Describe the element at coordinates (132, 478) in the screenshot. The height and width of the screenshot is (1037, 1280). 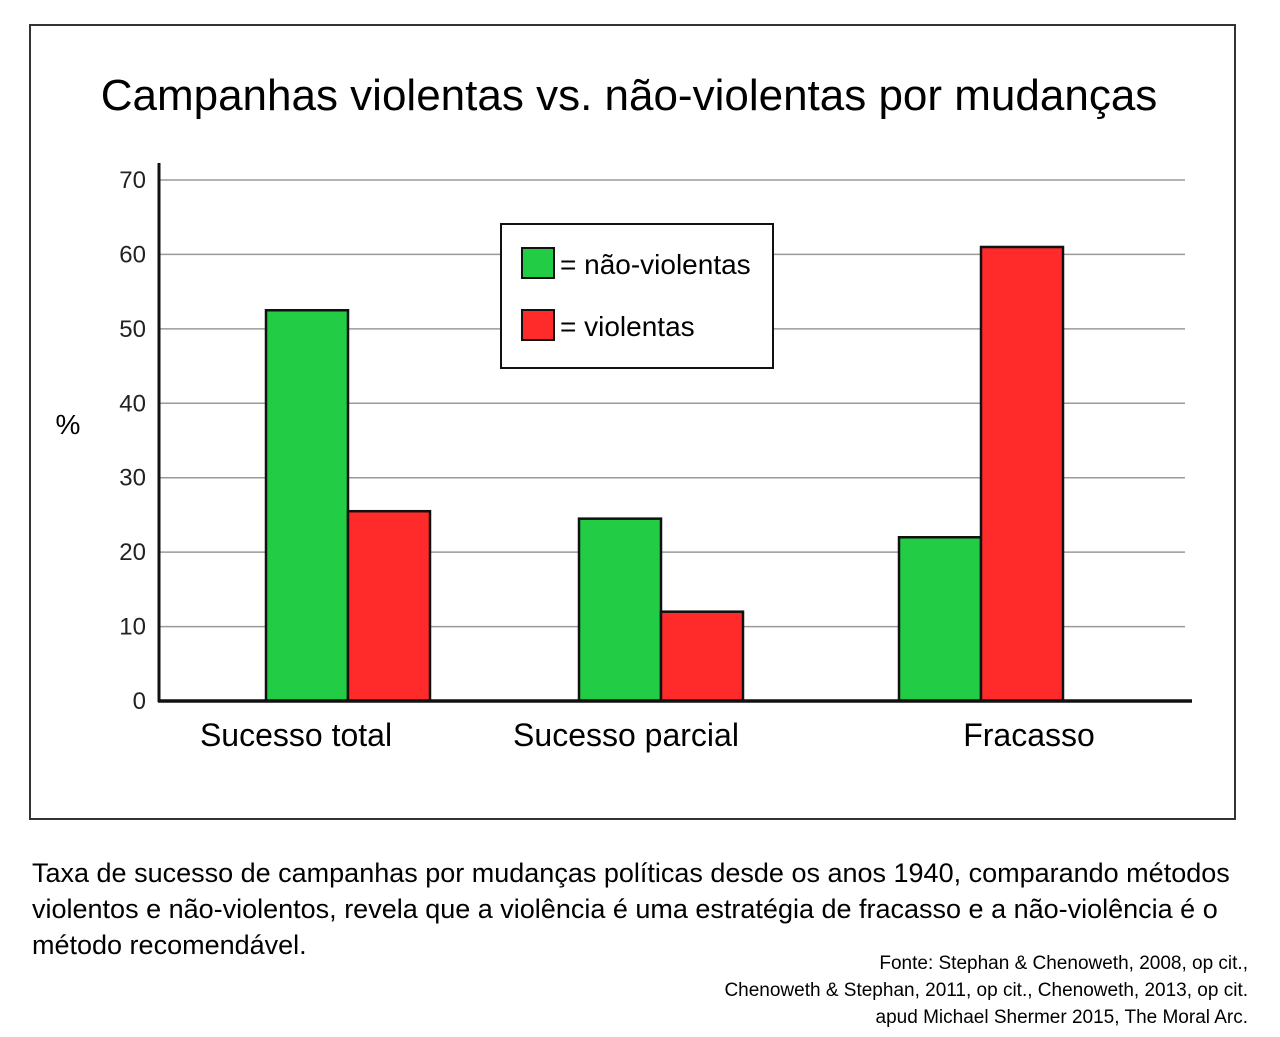
I see `y-tick-label: 30` at that location.